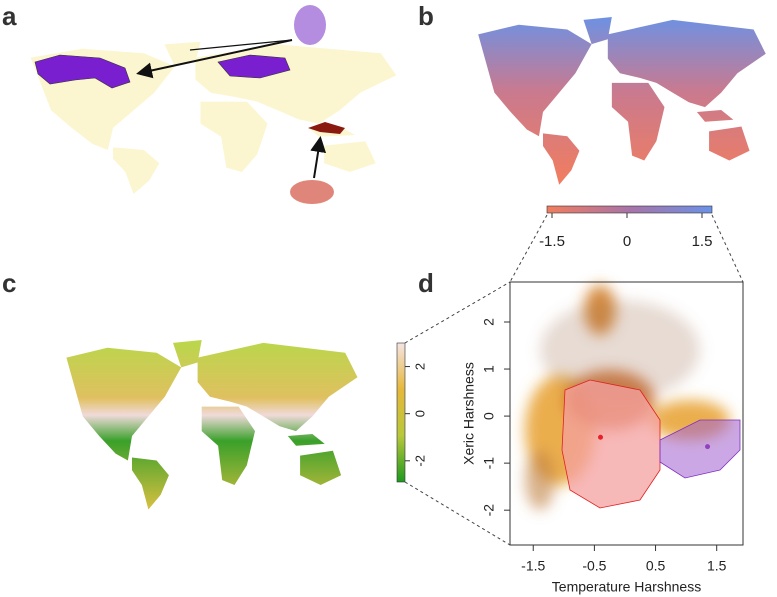  What do you see at coordinates (656, 566) in the screenshot?
I see `x-tick-label: 0.5` at bounding box center [656, 566].